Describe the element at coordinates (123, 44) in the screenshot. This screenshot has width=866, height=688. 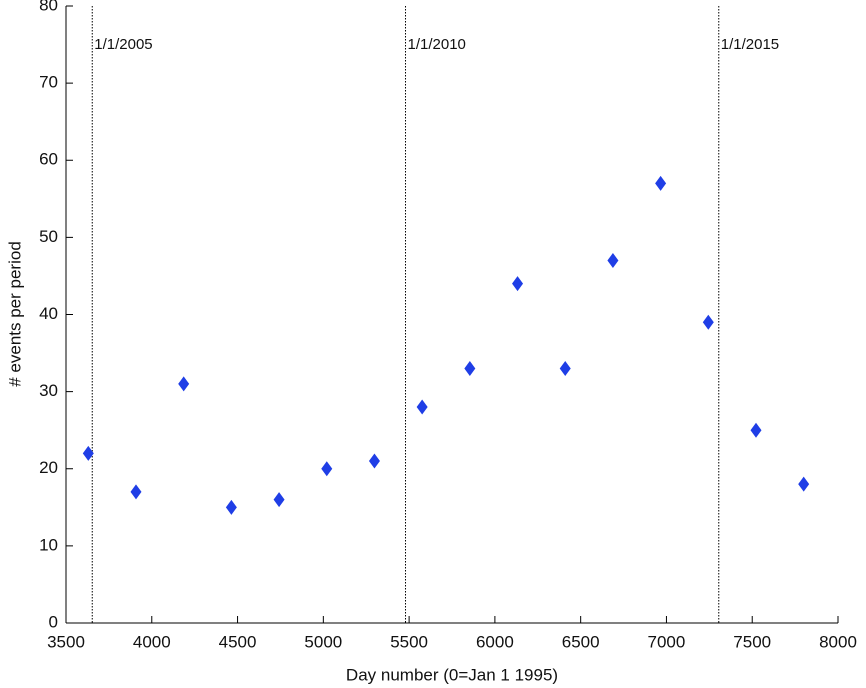
I see `annotation: 1/1/2005` at that location.